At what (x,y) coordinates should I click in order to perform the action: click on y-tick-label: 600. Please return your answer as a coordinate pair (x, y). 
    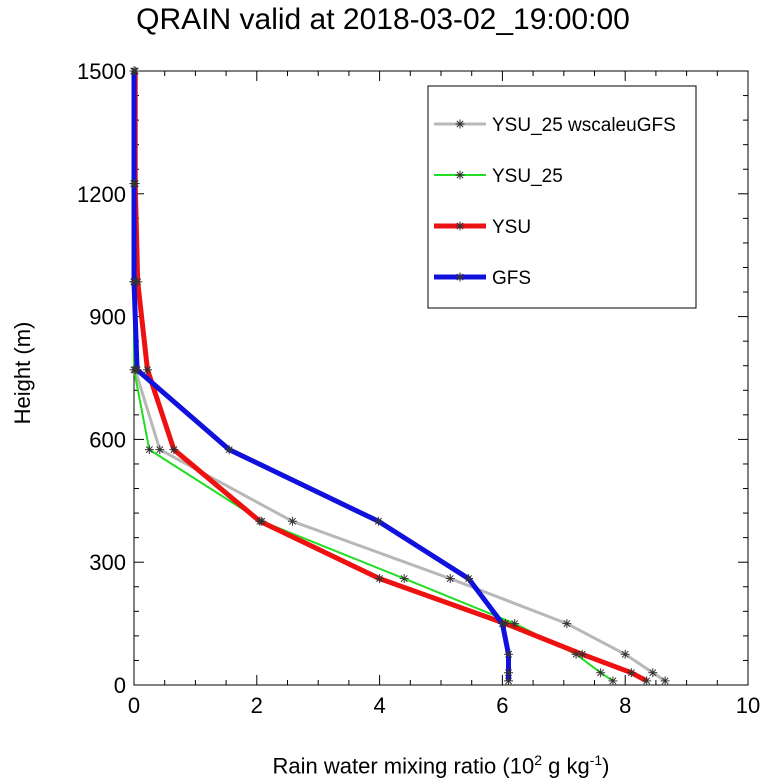
    Looking at the image, I should click on (107, 439).